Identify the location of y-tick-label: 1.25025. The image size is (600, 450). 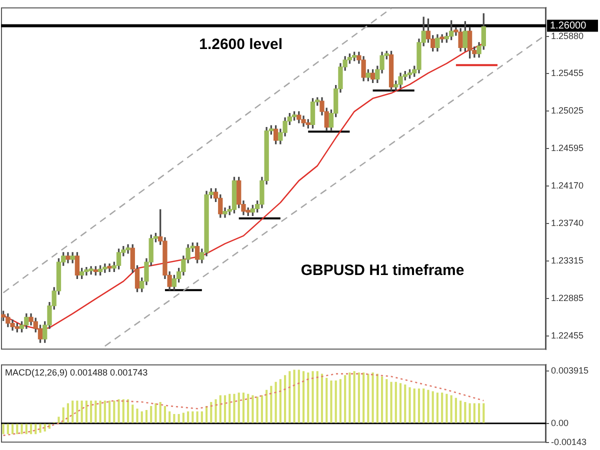
(567, 111).